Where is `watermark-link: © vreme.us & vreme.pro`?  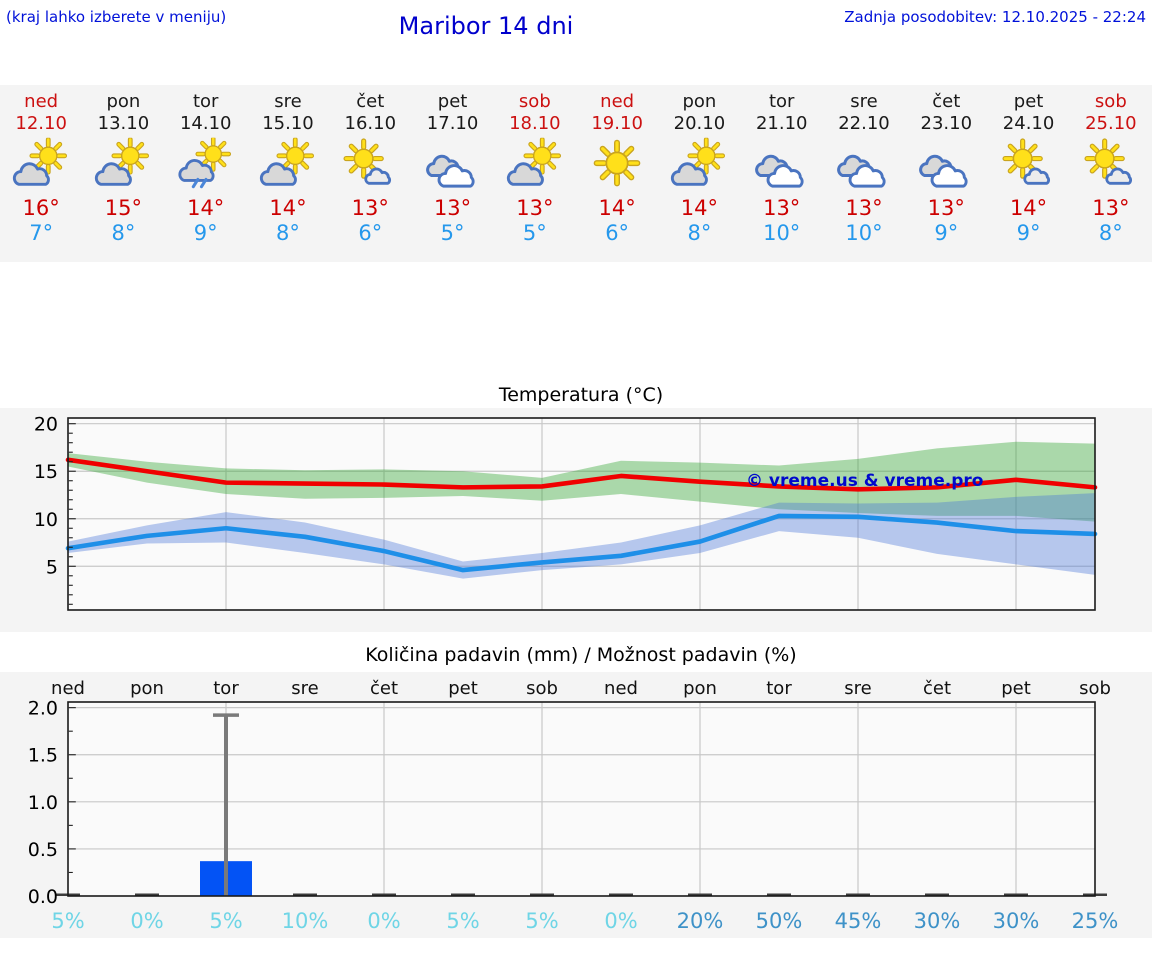 watermark-link: © vreme.us & vreme.pro is located at coordinates (864, 481).